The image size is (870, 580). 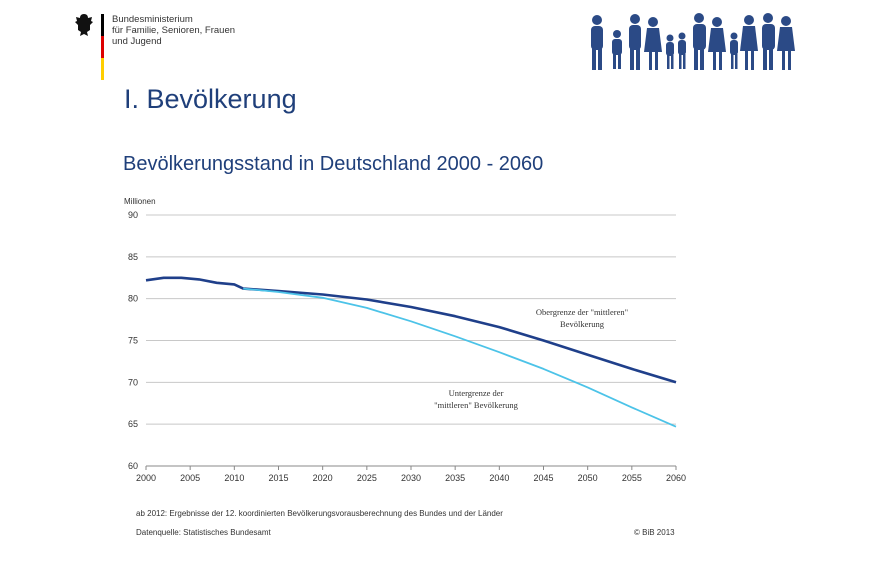 What do you see at coordinates (140, 201) in the screenshot?
I see `y-axis-label: Millionen` at bounding box center [140, 201].